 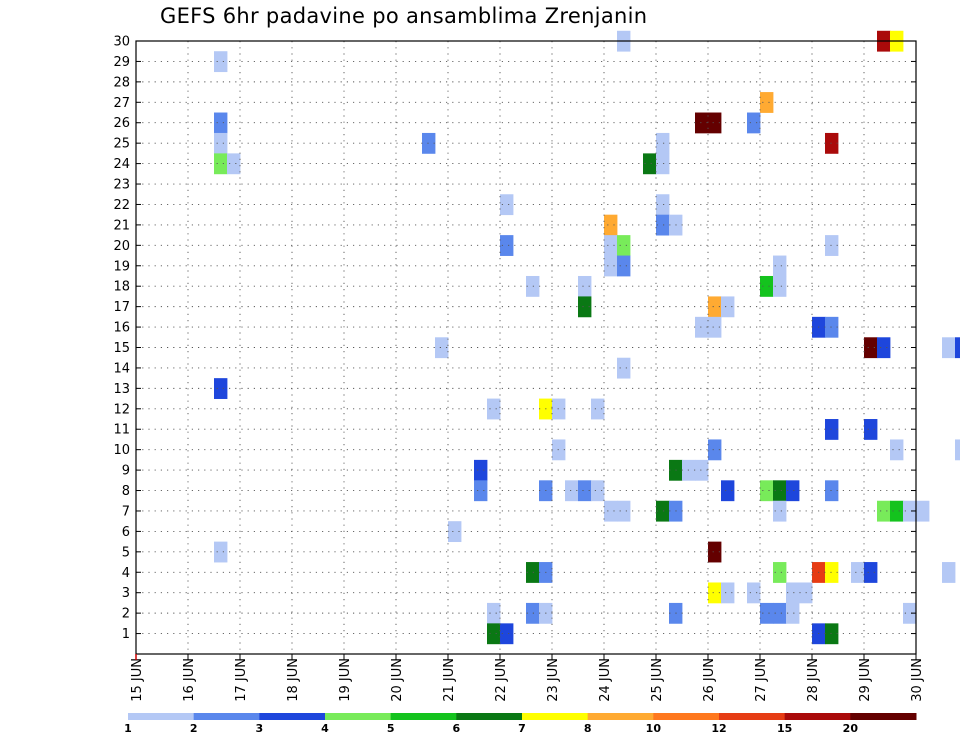 I want to click on y-tick-label: 24, so click(x=121, y=164).